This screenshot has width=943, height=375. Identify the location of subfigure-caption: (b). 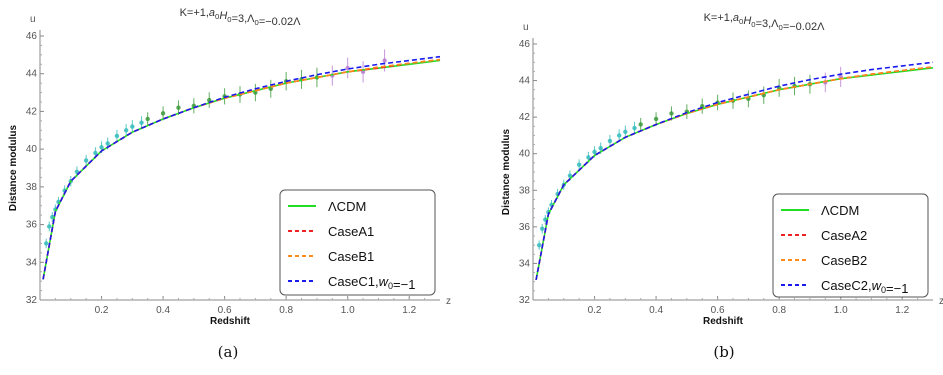
(723, 352).